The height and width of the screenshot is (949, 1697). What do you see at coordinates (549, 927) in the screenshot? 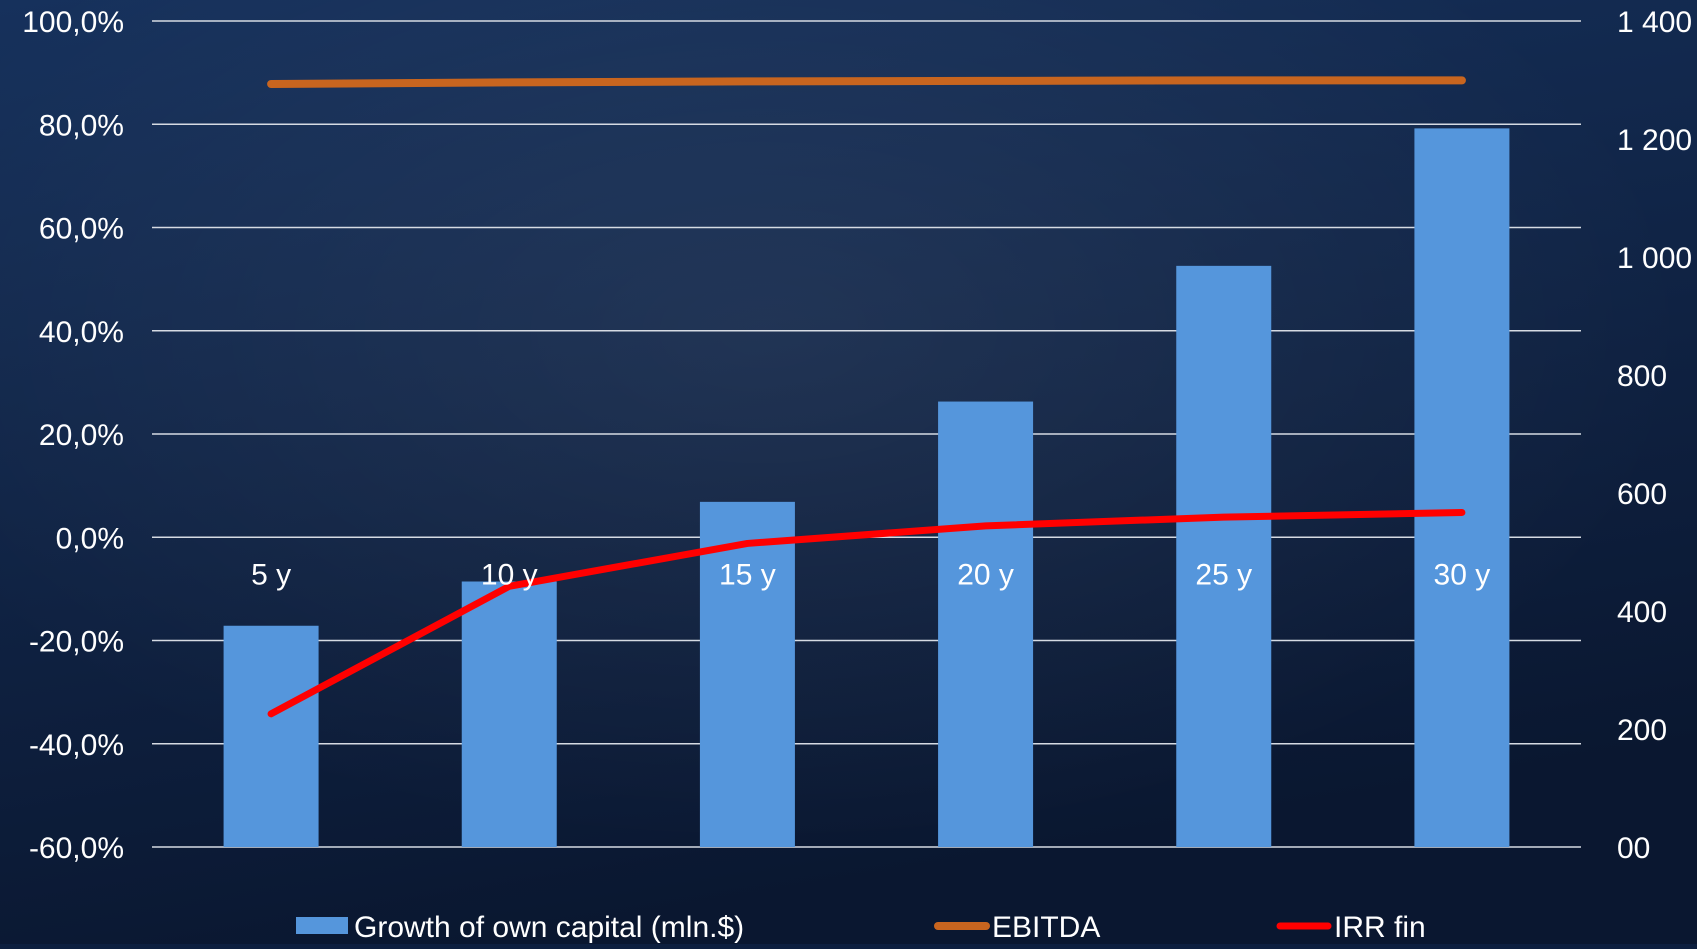
I see `legend-label: Growth of own capital (mln.$)` at bounding box center [549, 927].